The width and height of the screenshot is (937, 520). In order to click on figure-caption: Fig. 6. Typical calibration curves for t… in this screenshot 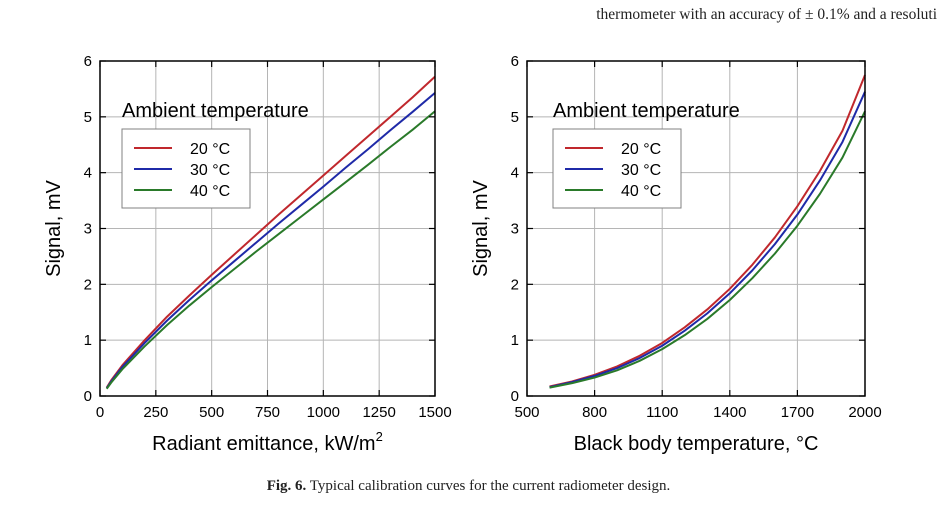, I will do `click(468, 486)`.